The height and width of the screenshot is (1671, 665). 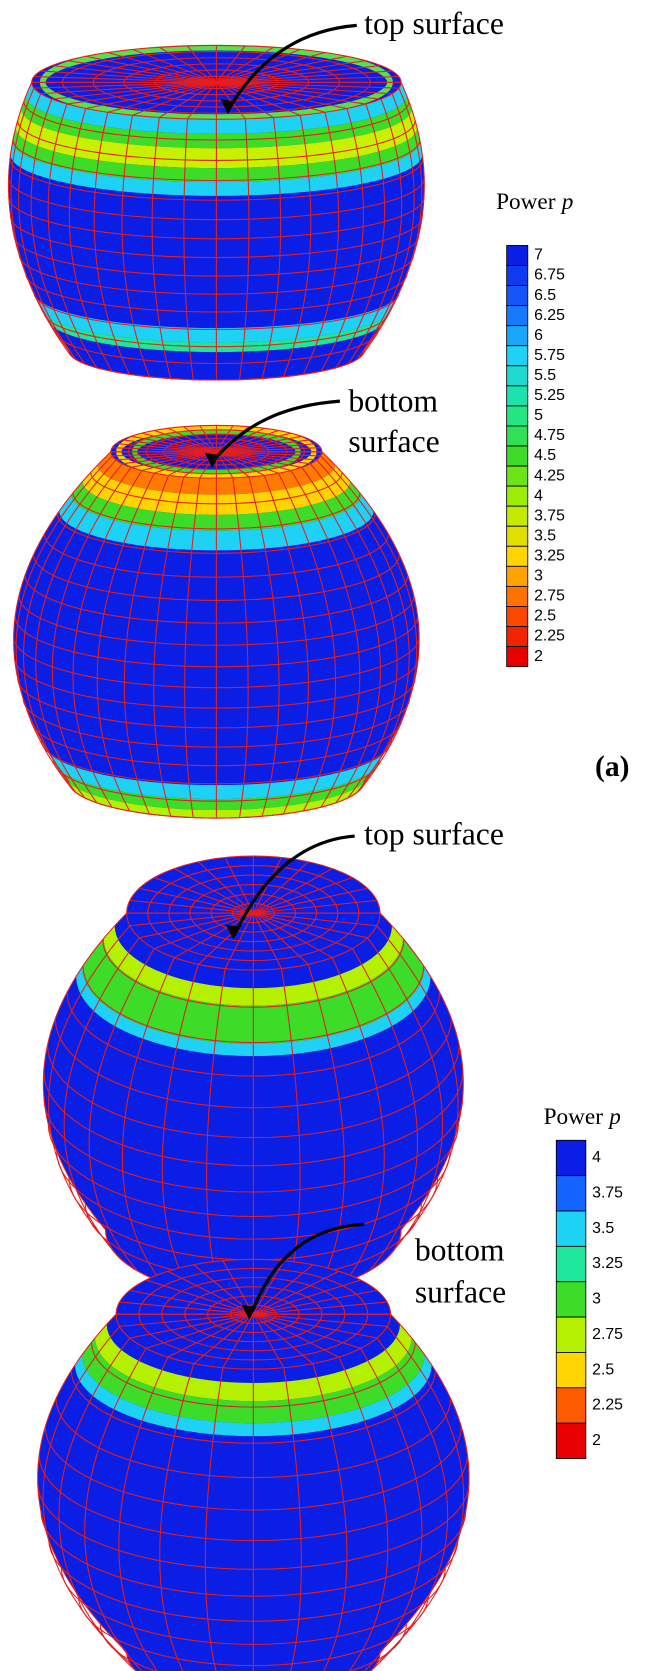 What do you see at coordinates (549, 275) in the screenshot?
I see `legend-tick-label: 6.75` at bounding box center [549, 275].